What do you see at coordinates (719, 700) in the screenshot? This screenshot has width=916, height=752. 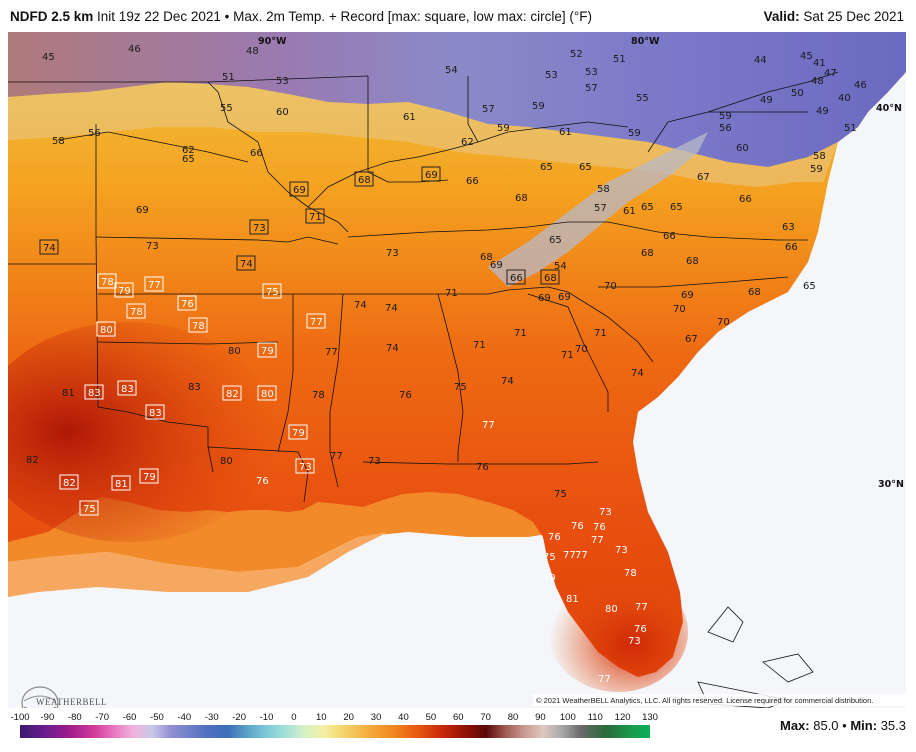 I see `copyright-bg` at bounding box center [719, 700].